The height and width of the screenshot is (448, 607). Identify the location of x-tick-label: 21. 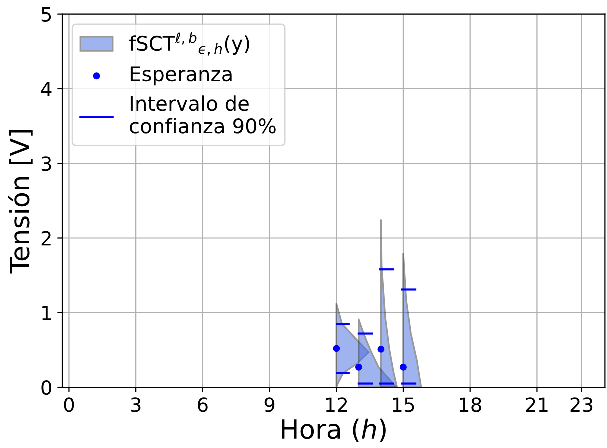
(537, 405).